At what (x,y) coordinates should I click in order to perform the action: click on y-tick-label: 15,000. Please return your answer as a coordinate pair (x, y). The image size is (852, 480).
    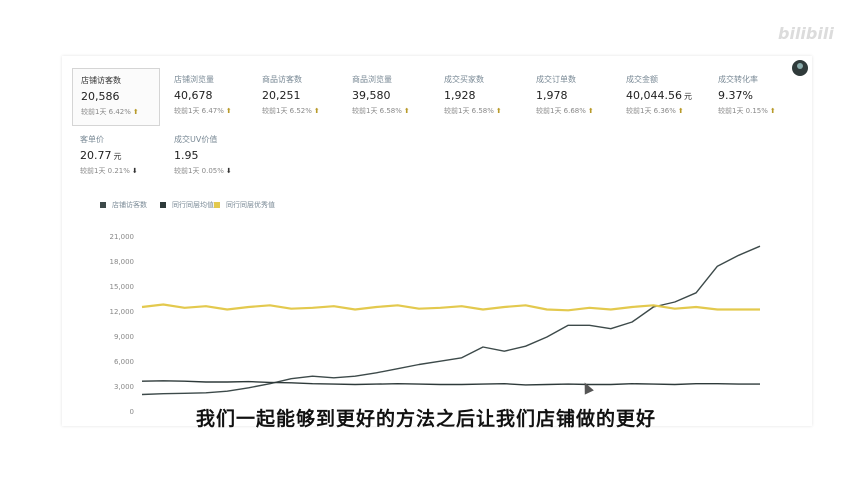
    Looking at the image, I should click on (122, 287).